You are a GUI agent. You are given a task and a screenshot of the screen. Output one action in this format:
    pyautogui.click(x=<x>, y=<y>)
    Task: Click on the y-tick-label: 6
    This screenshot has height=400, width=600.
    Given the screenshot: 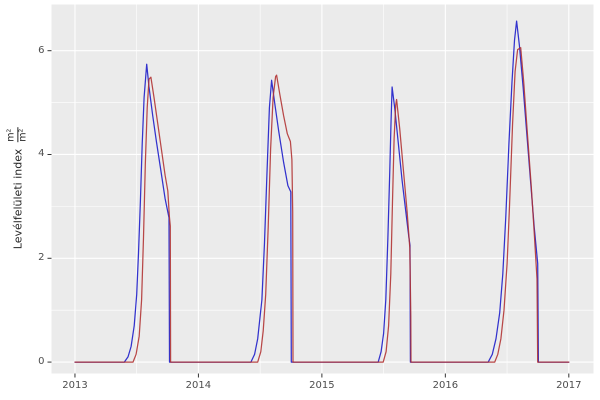 What is the action you would take?
    pyautogui.click(x=41, y=50)
    